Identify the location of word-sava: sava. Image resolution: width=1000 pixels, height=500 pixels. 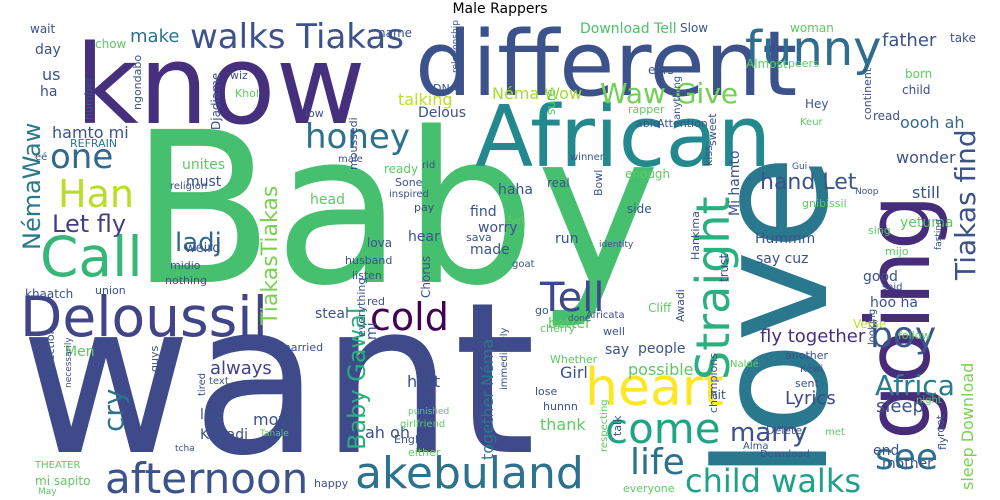
(479, 237).